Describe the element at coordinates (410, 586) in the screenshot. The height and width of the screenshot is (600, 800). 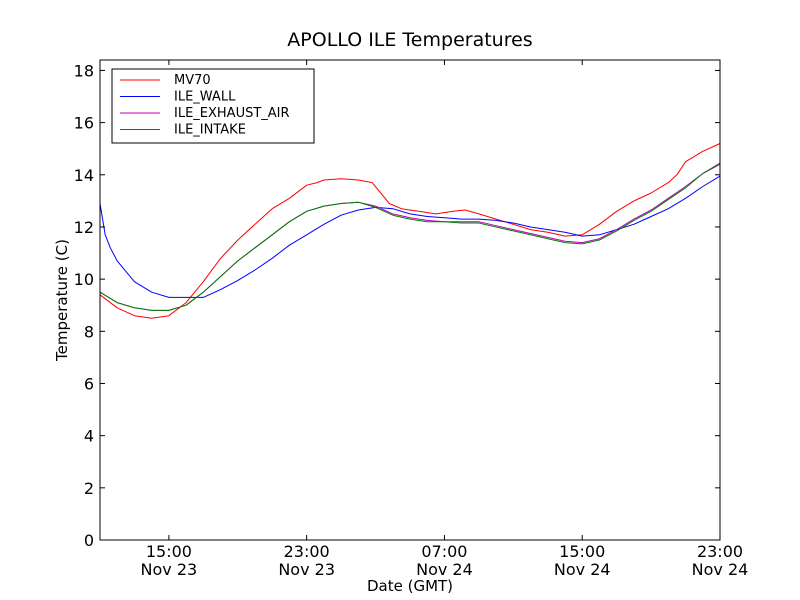
I see `x-axis-label: Date (GMT)` at that location.